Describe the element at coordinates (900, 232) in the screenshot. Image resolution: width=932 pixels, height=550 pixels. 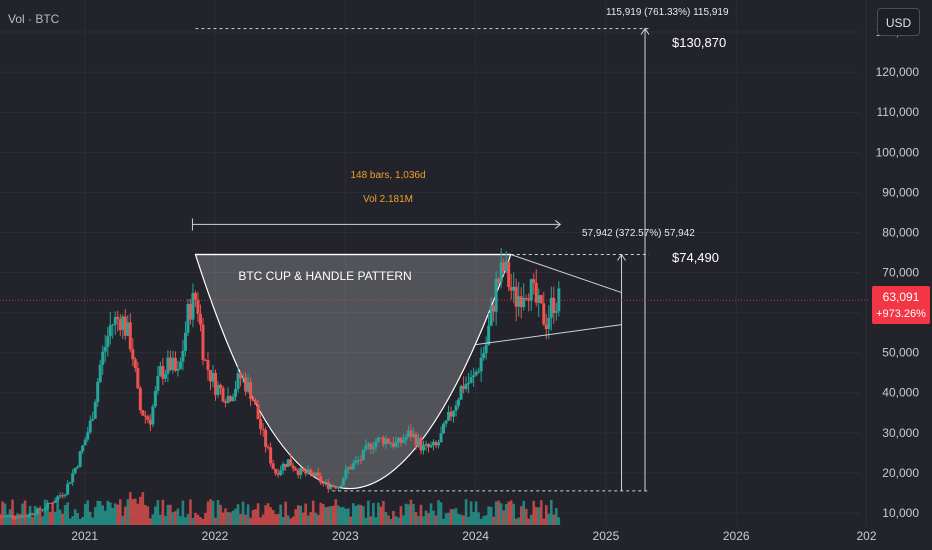
I see `y-tick-label: 80,000` at that location.